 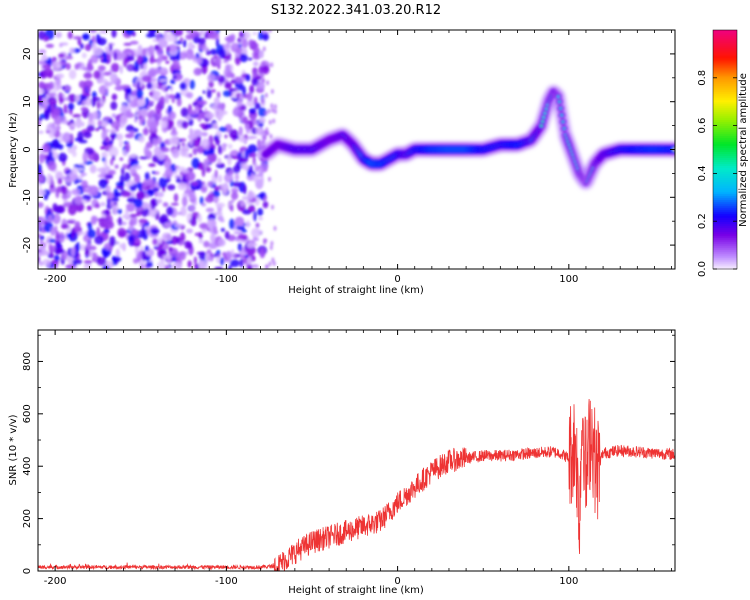 I want to click on spectrogram-y-tick-label: -10, so click(x=27, y=197).